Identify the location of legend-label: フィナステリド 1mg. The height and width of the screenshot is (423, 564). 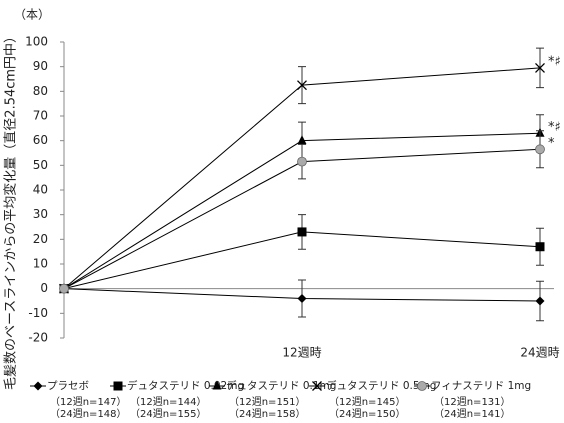
(481, 386).